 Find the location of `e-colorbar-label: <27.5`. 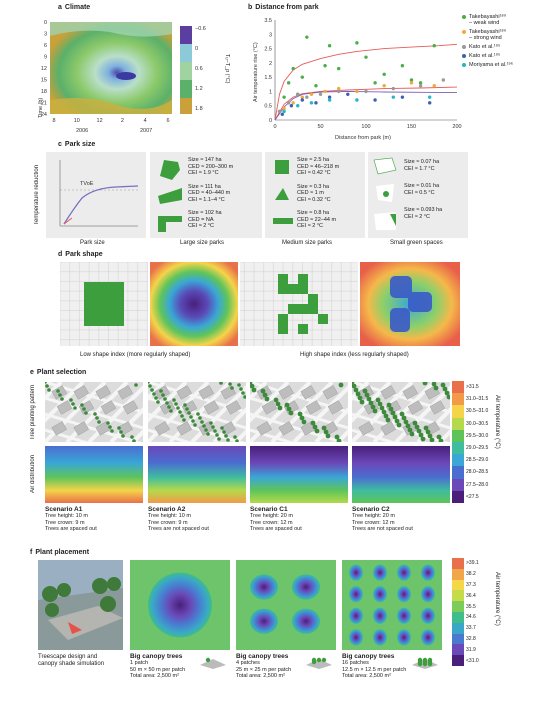

e-colorbar-label: <27.5 is located at coordinates (472, 496).